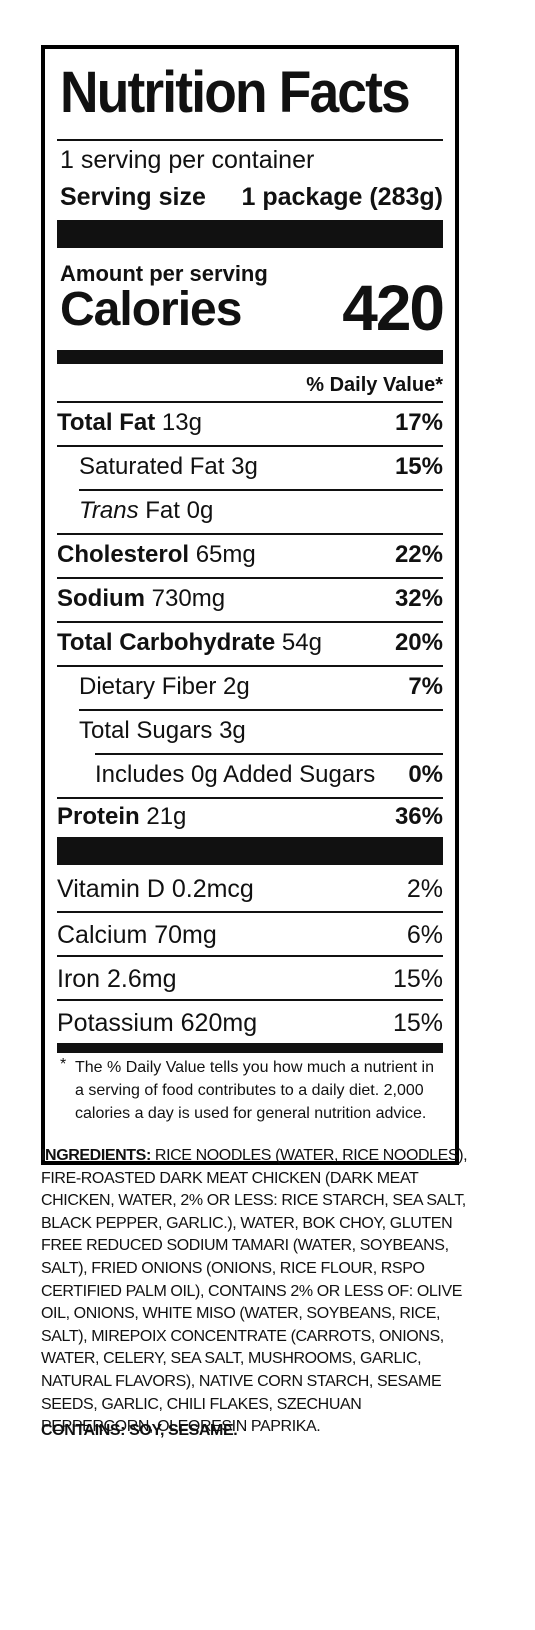 Image resolution: width=535 pixels, height=1630 pixels. I want to click on nutrient-name: Trans, so click(109, 510).